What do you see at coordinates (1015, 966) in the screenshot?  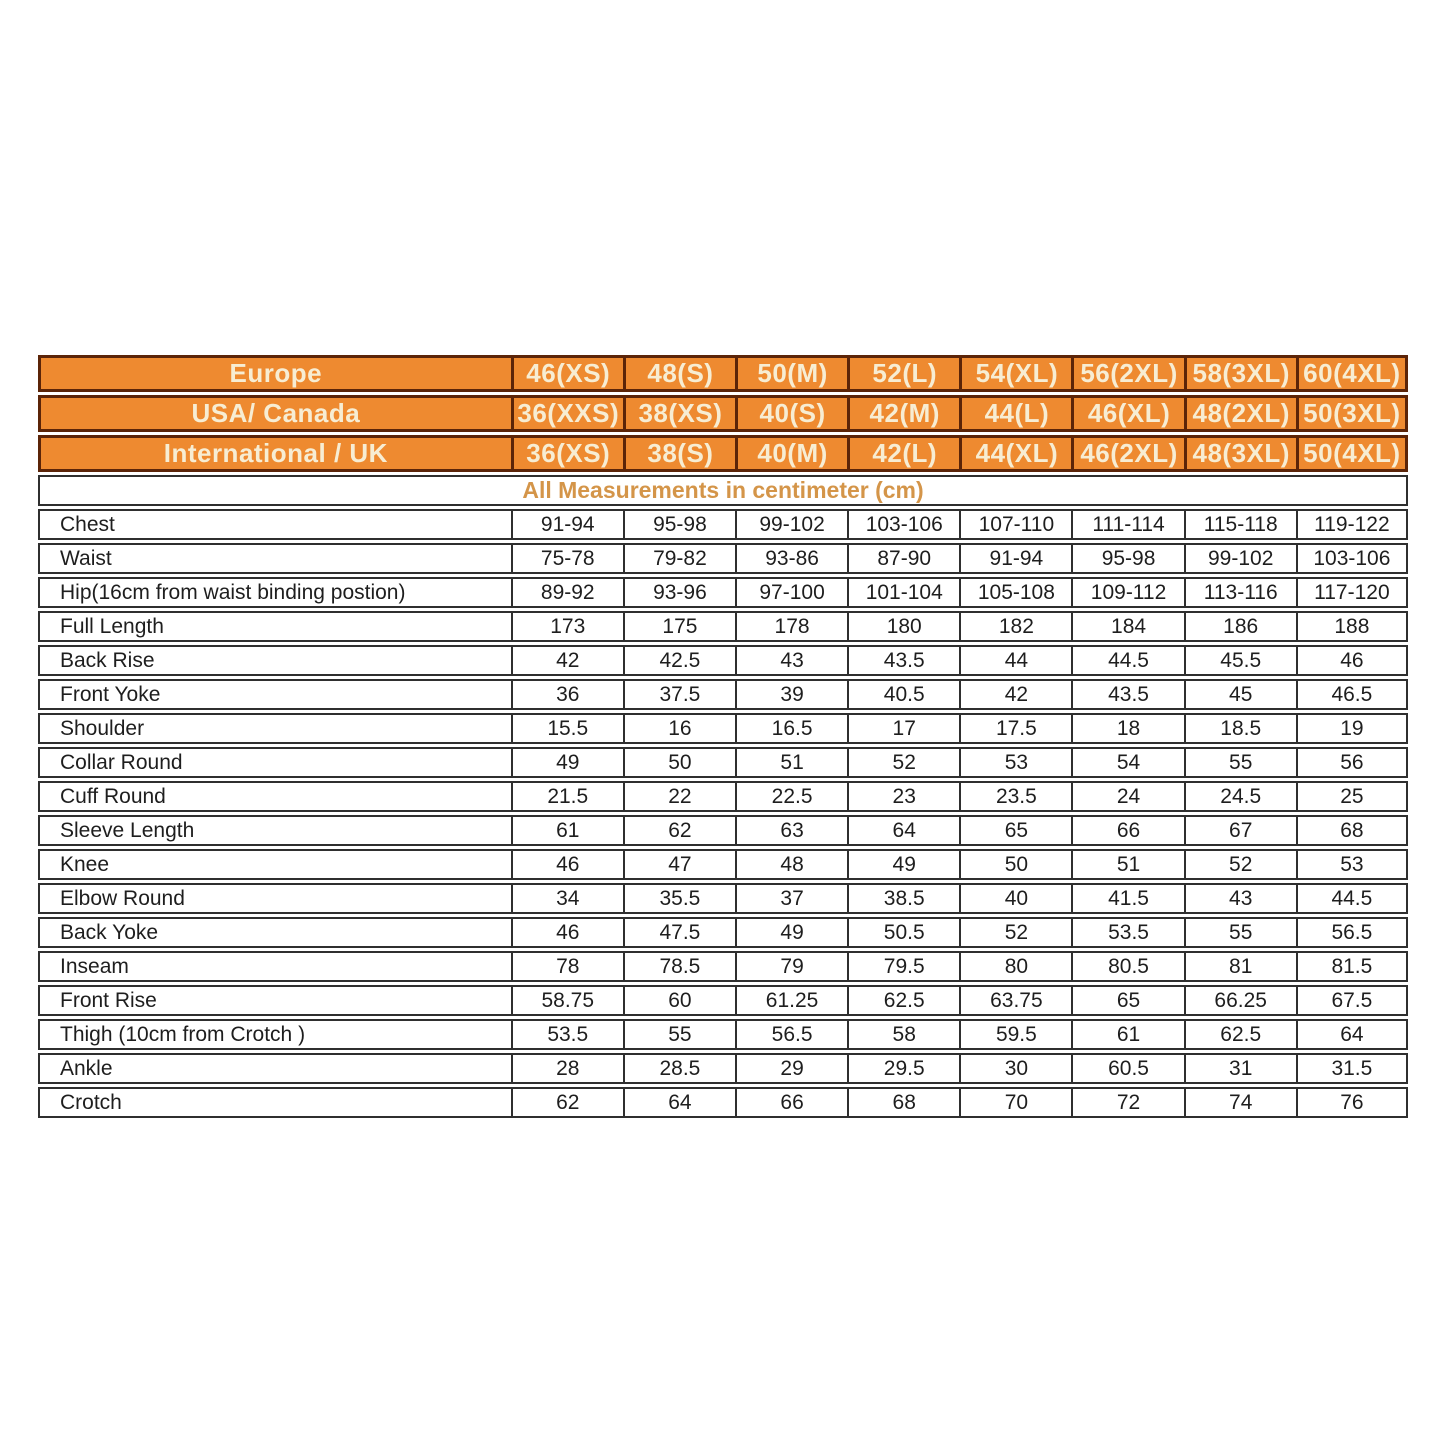 I see `measurement-value-cell: 80` at bounding box center [1015, 966].